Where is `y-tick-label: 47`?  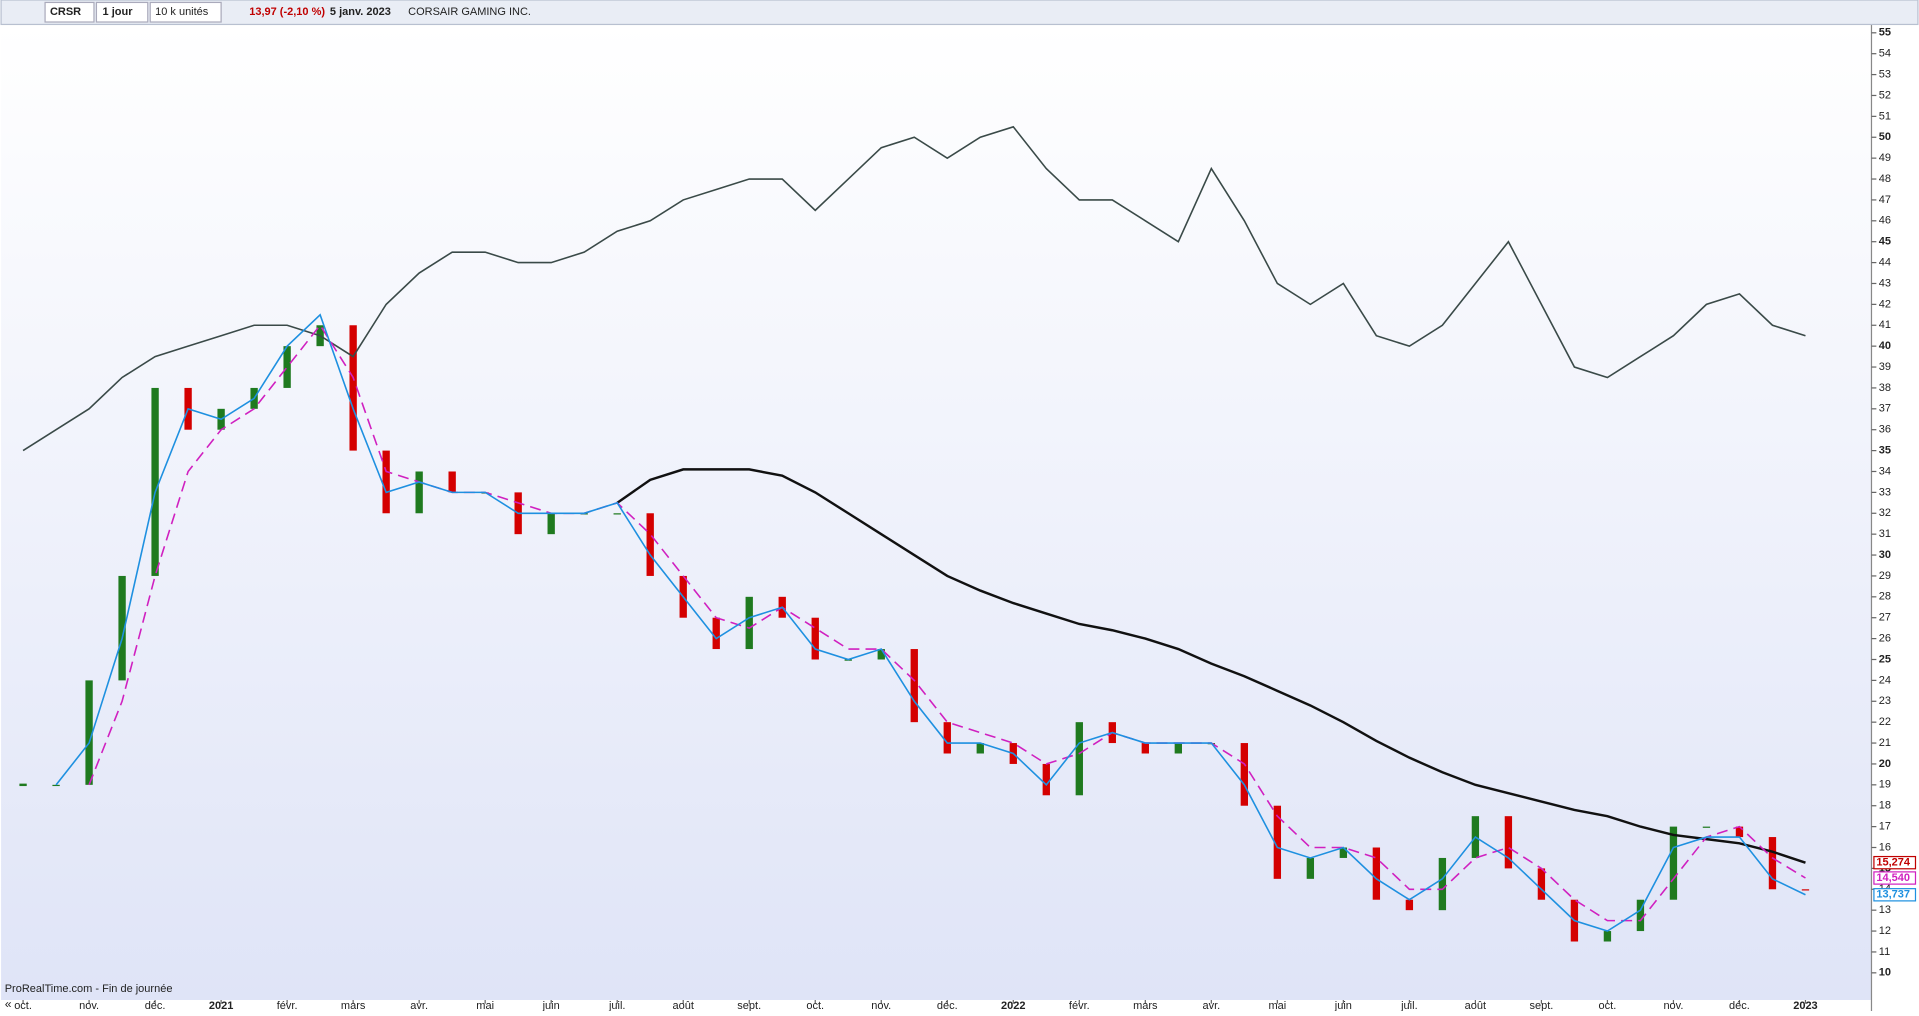
y-tick-label: 47 is located at coordinates (1885, 200).